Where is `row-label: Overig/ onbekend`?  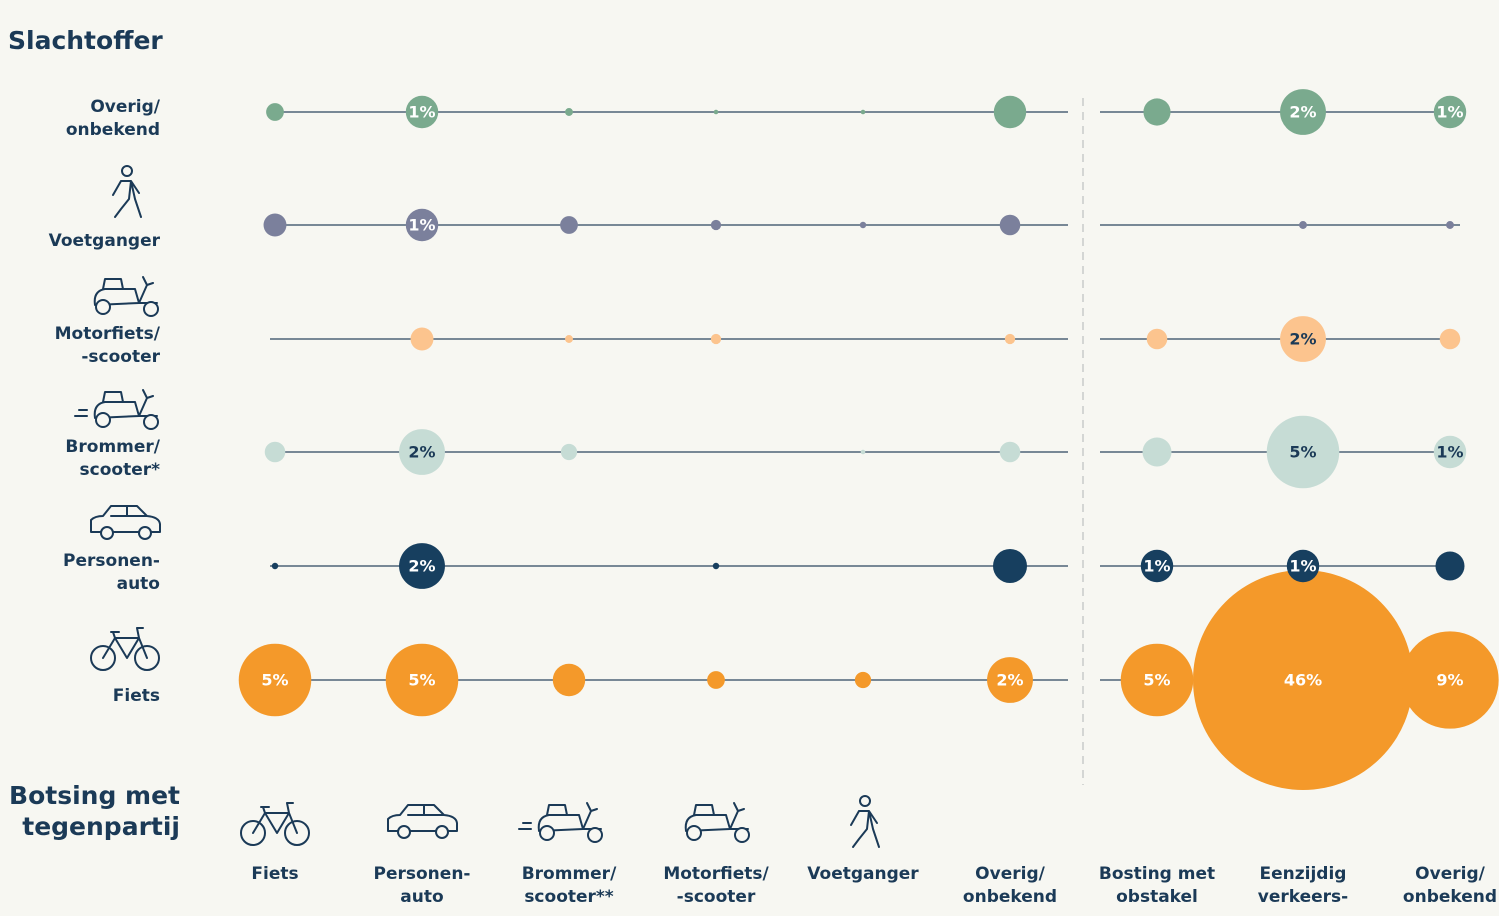 row-label: Overig/ onbekend is located at coordinates (112, 118).